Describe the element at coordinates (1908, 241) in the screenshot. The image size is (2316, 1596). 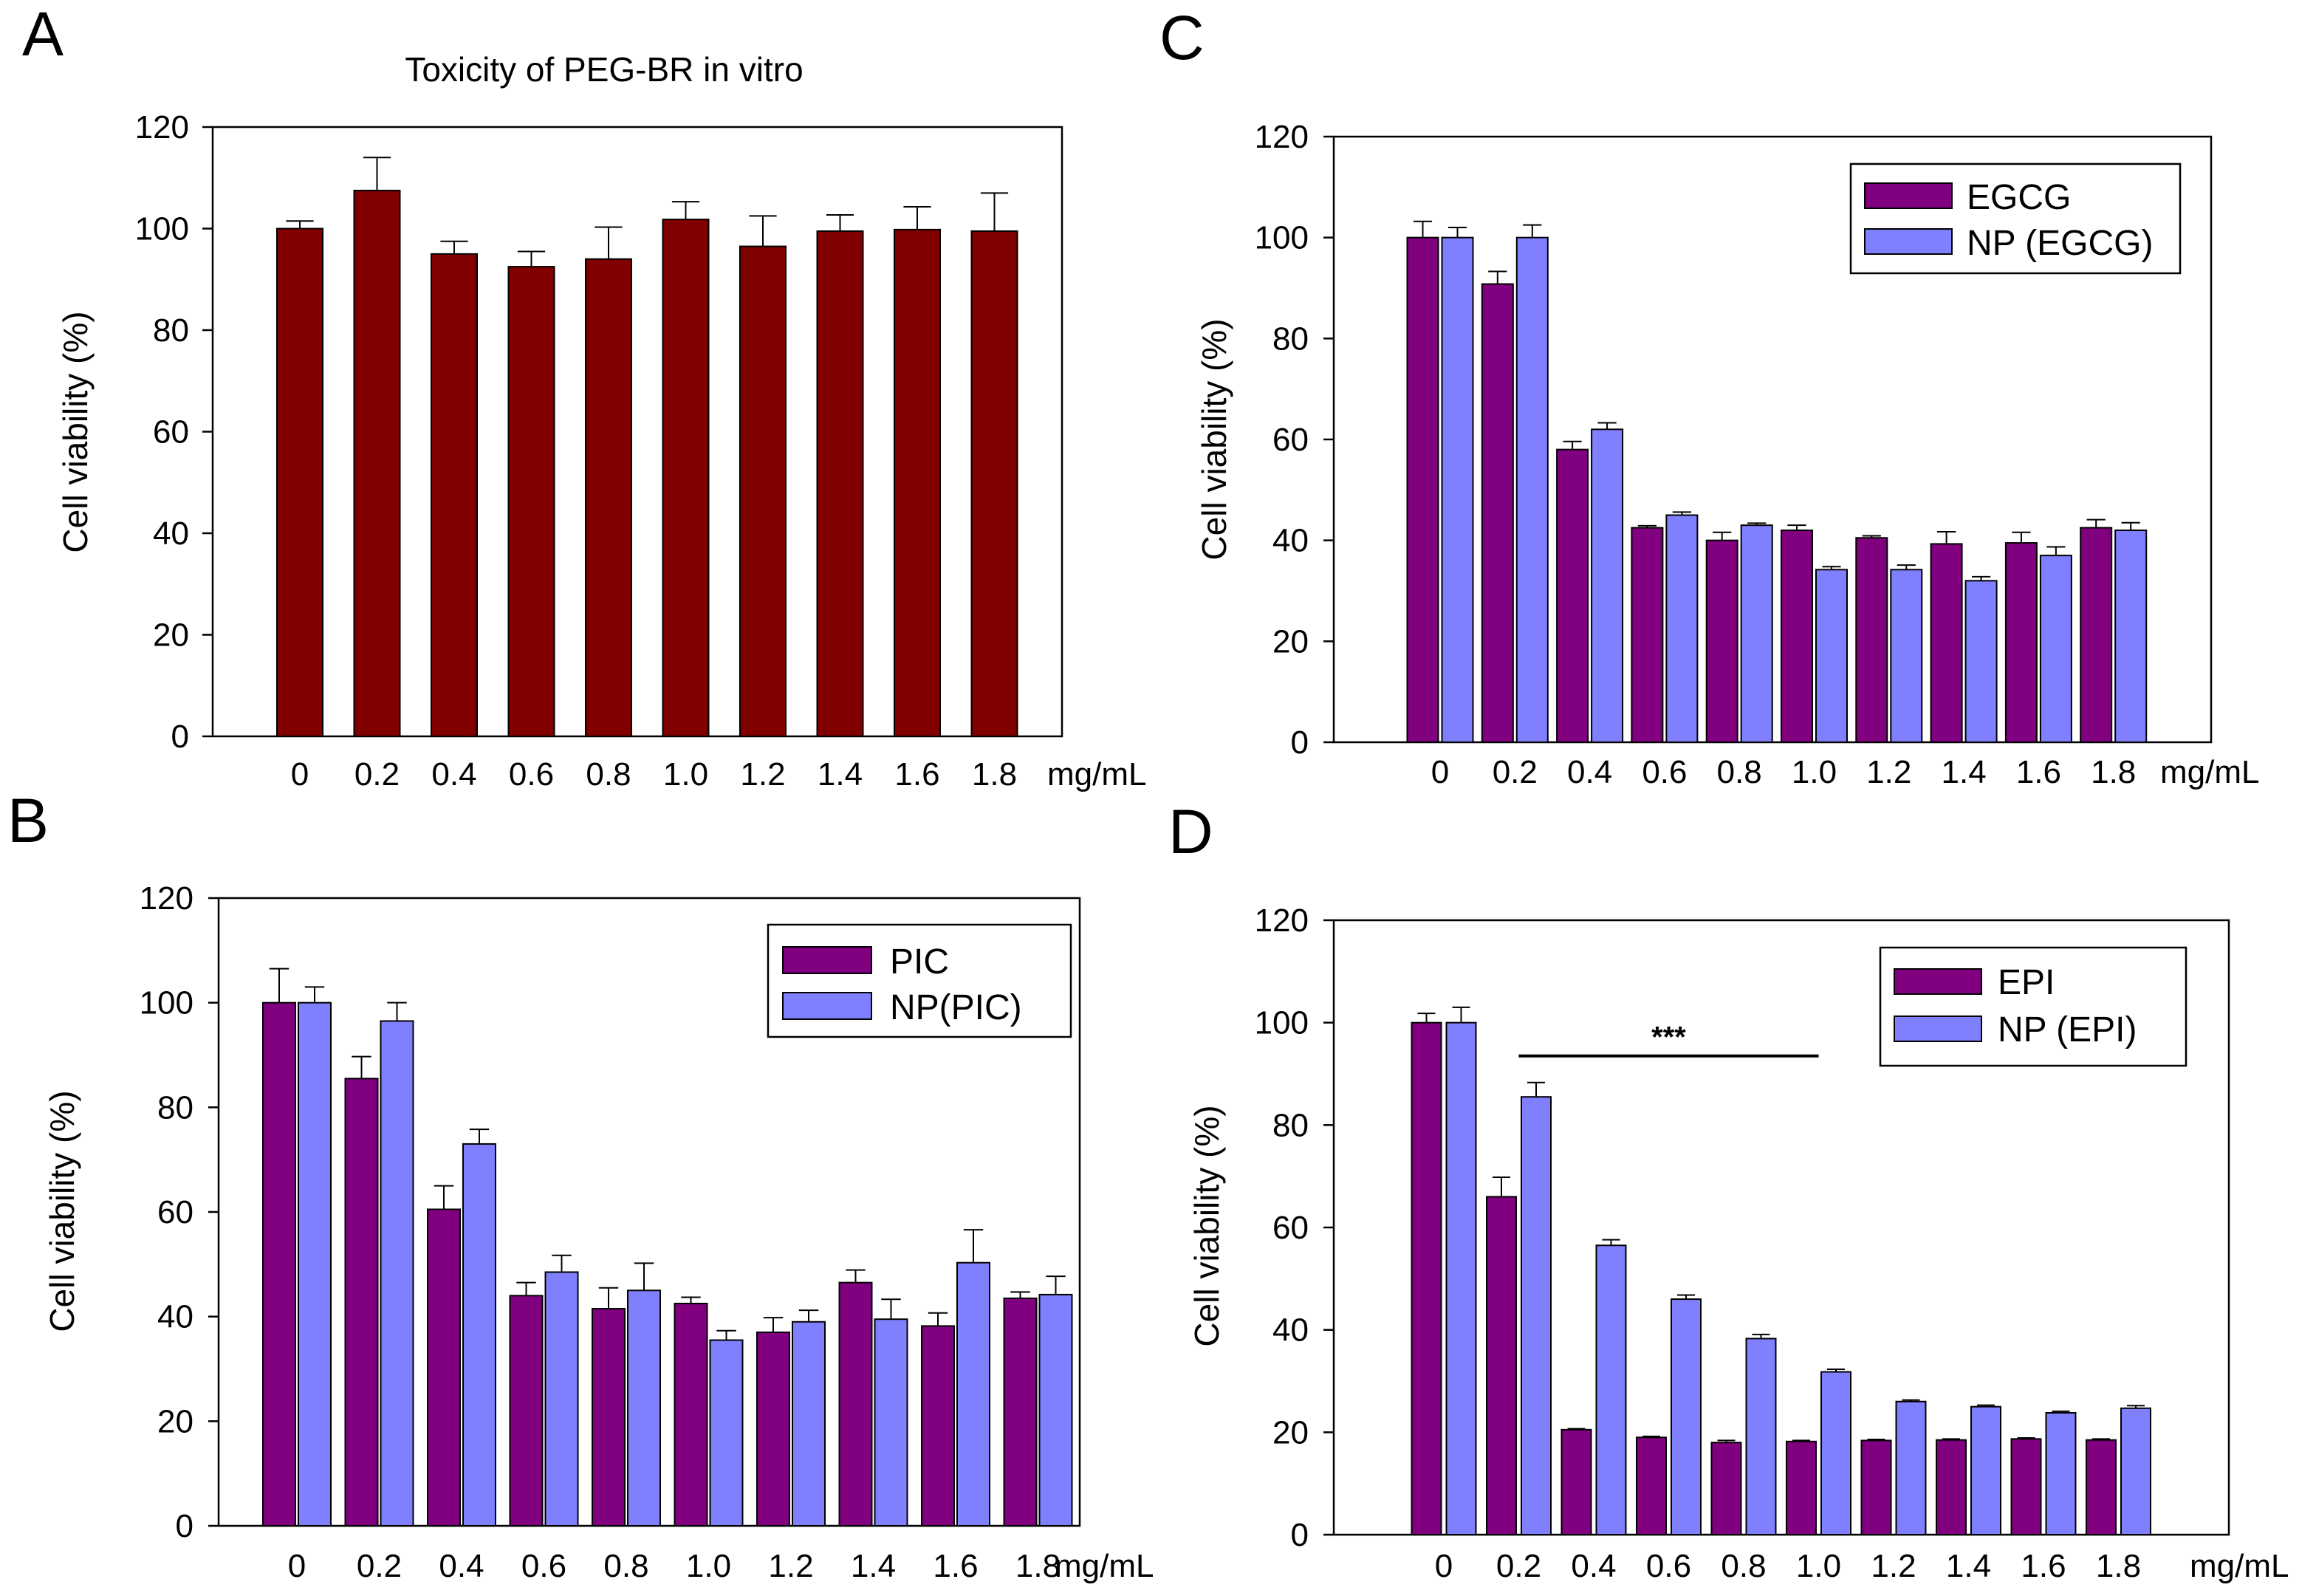
I see `panel-c-legend-swatch-np-egcg` at that location.